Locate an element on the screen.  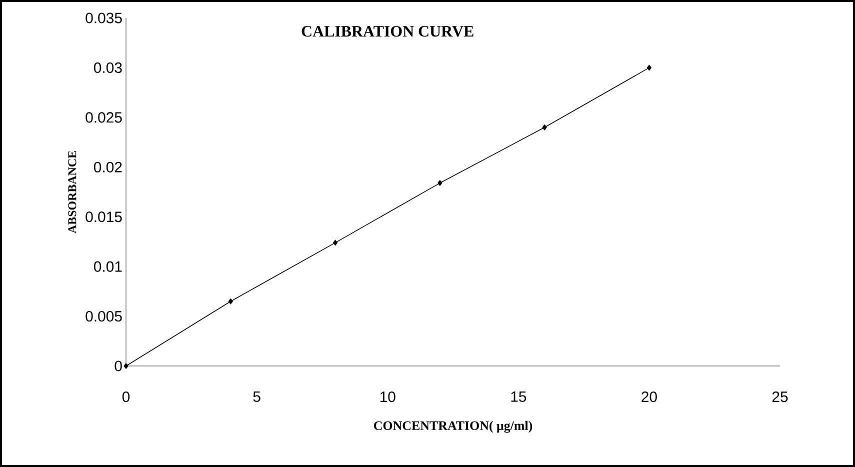
y-tick-label: 0.005 is located at coordinates (104, 316).